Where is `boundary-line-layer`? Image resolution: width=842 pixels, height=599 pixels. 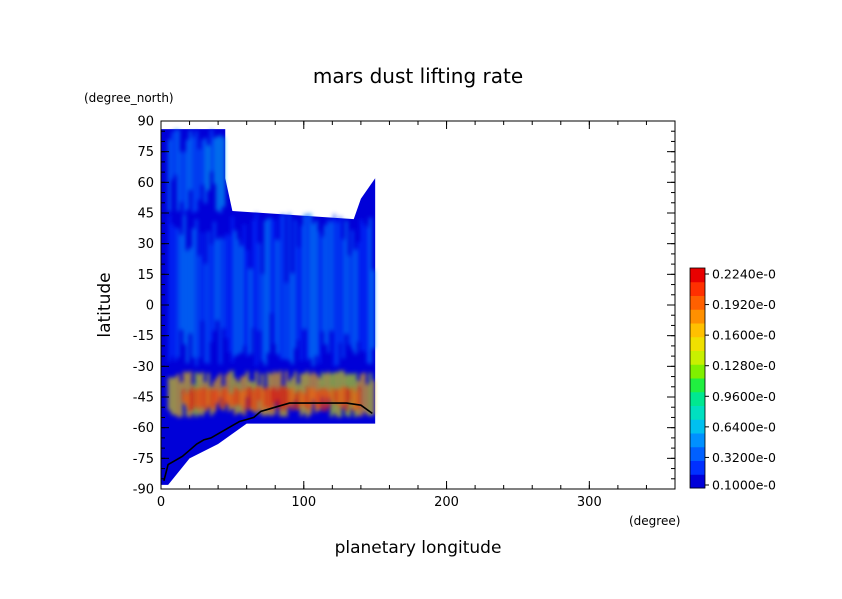
boundary-line-layer is located at coordinates (268, 441).